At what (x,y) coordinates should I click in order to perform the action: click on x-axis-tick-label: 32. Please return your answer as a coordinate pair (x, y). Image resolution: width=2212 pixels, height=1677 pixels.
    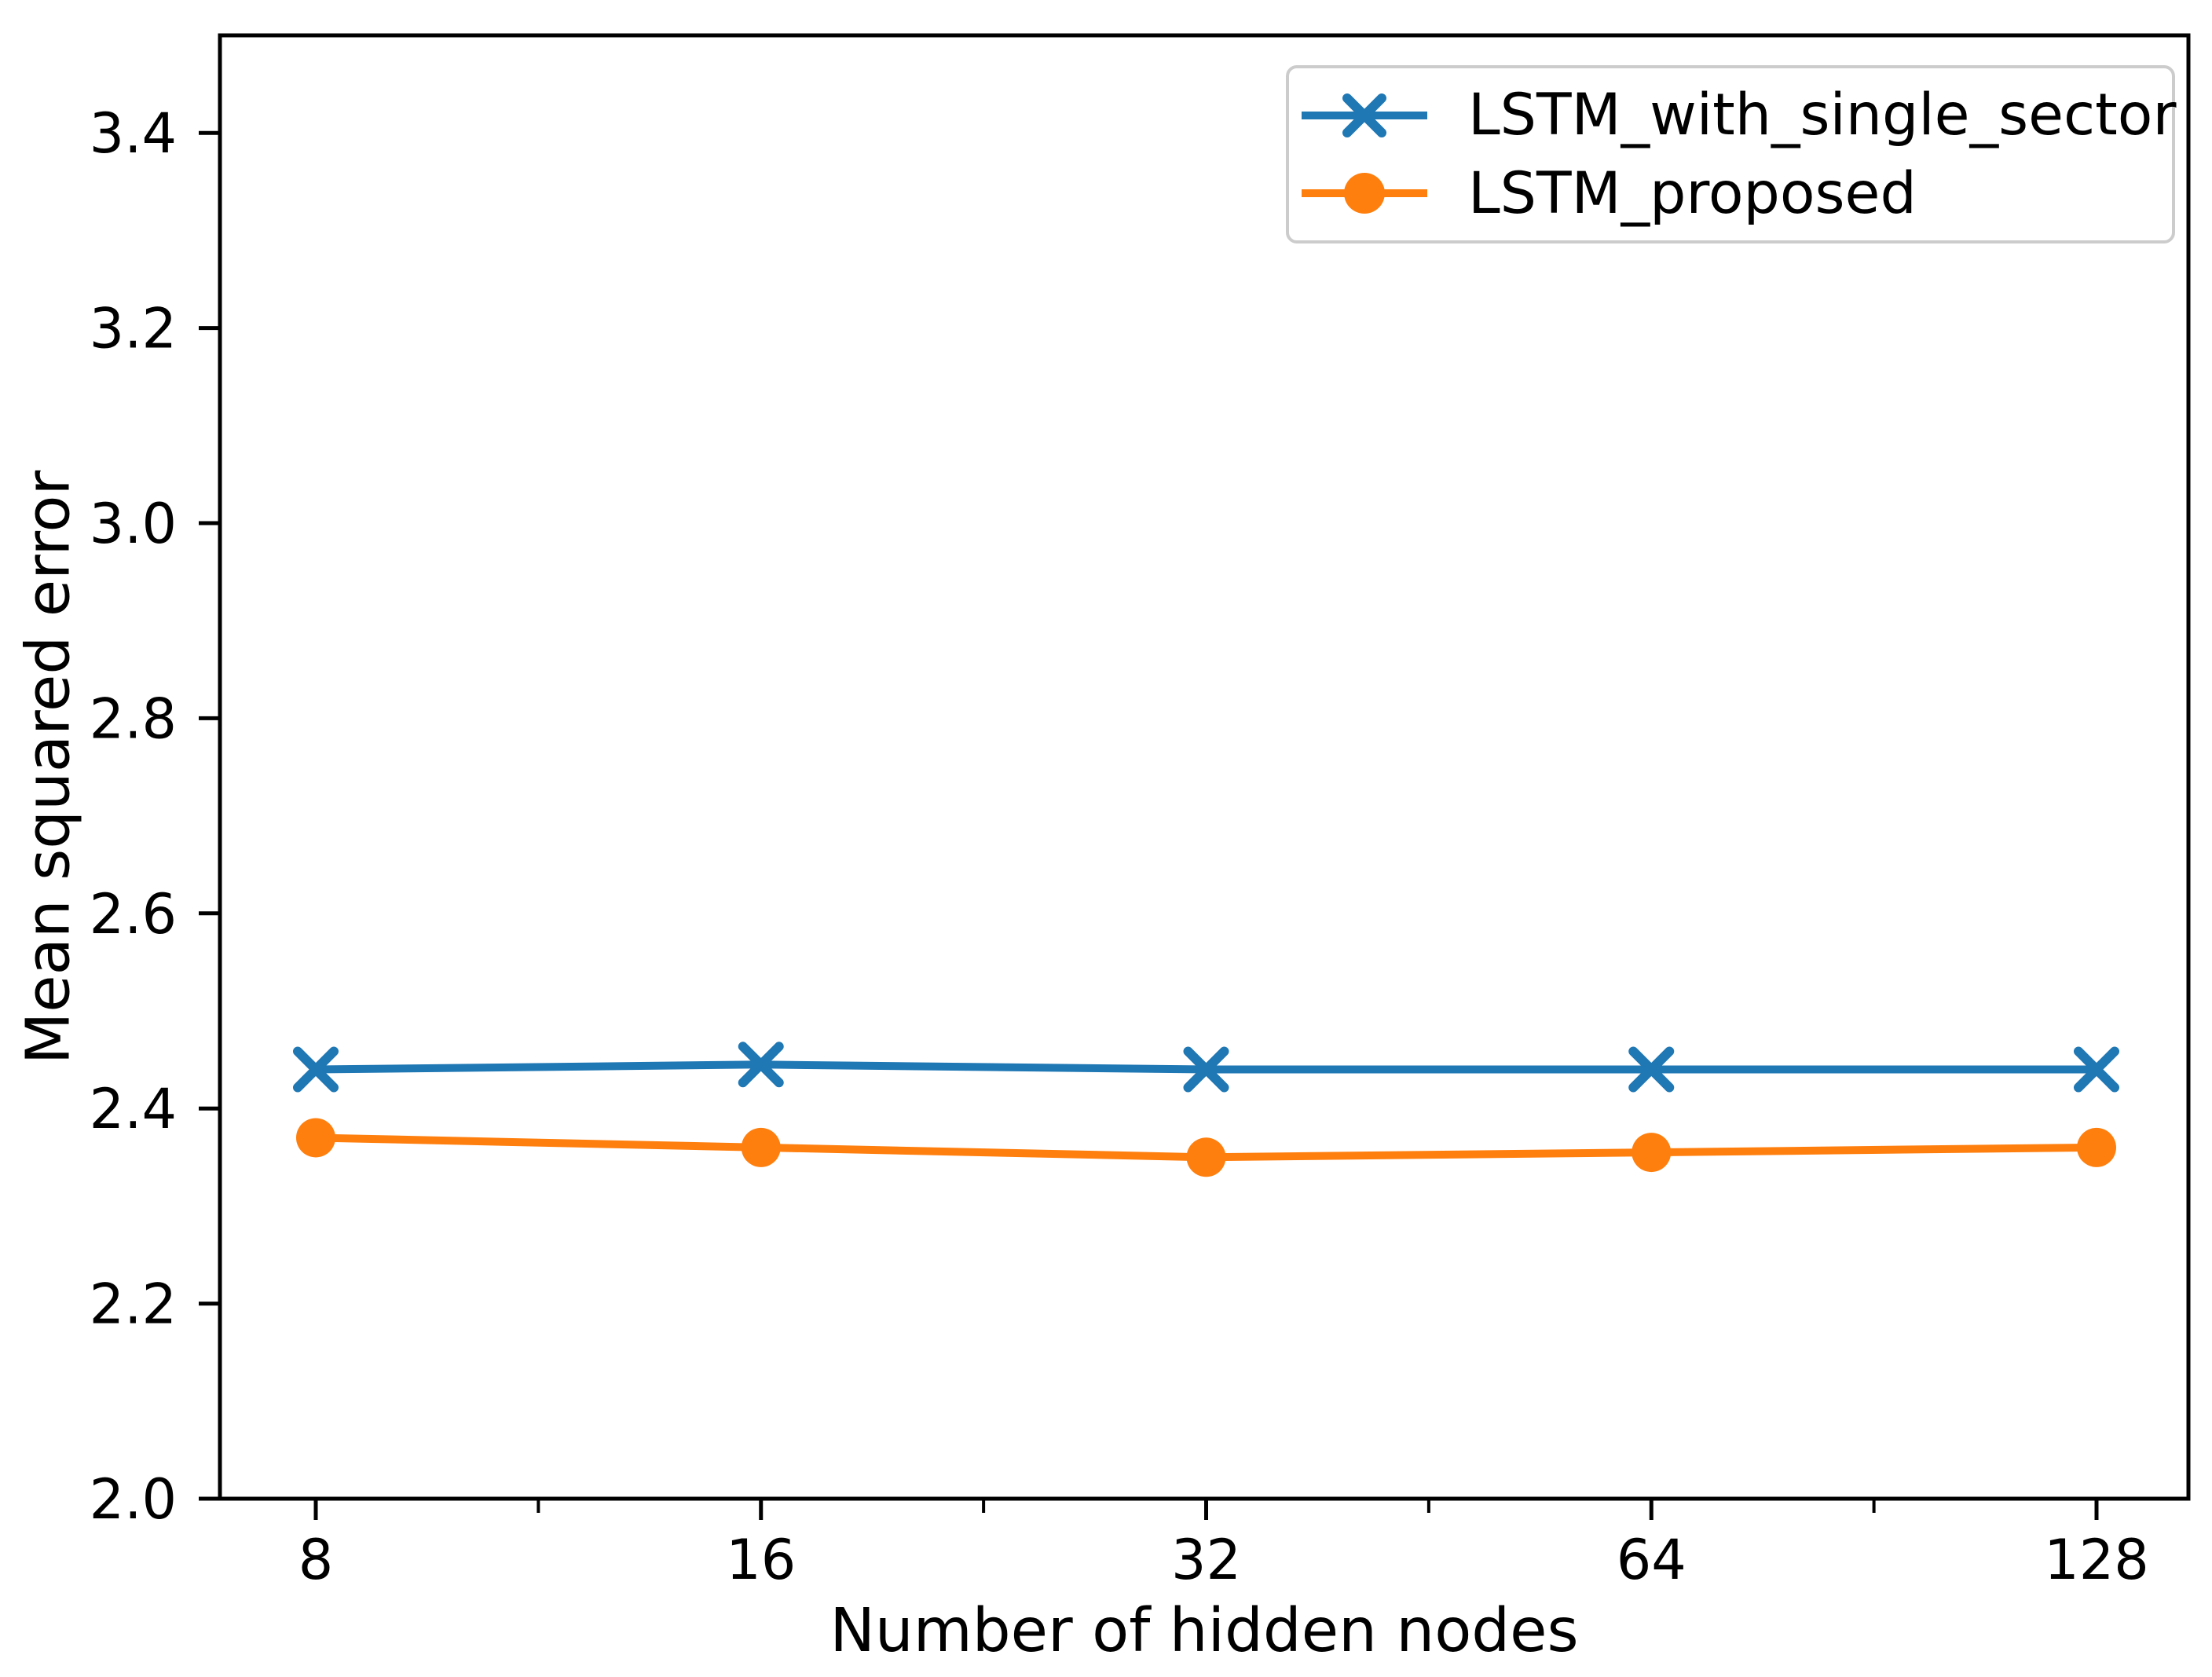
    Looking at the image, I should click on (1206, 1560).